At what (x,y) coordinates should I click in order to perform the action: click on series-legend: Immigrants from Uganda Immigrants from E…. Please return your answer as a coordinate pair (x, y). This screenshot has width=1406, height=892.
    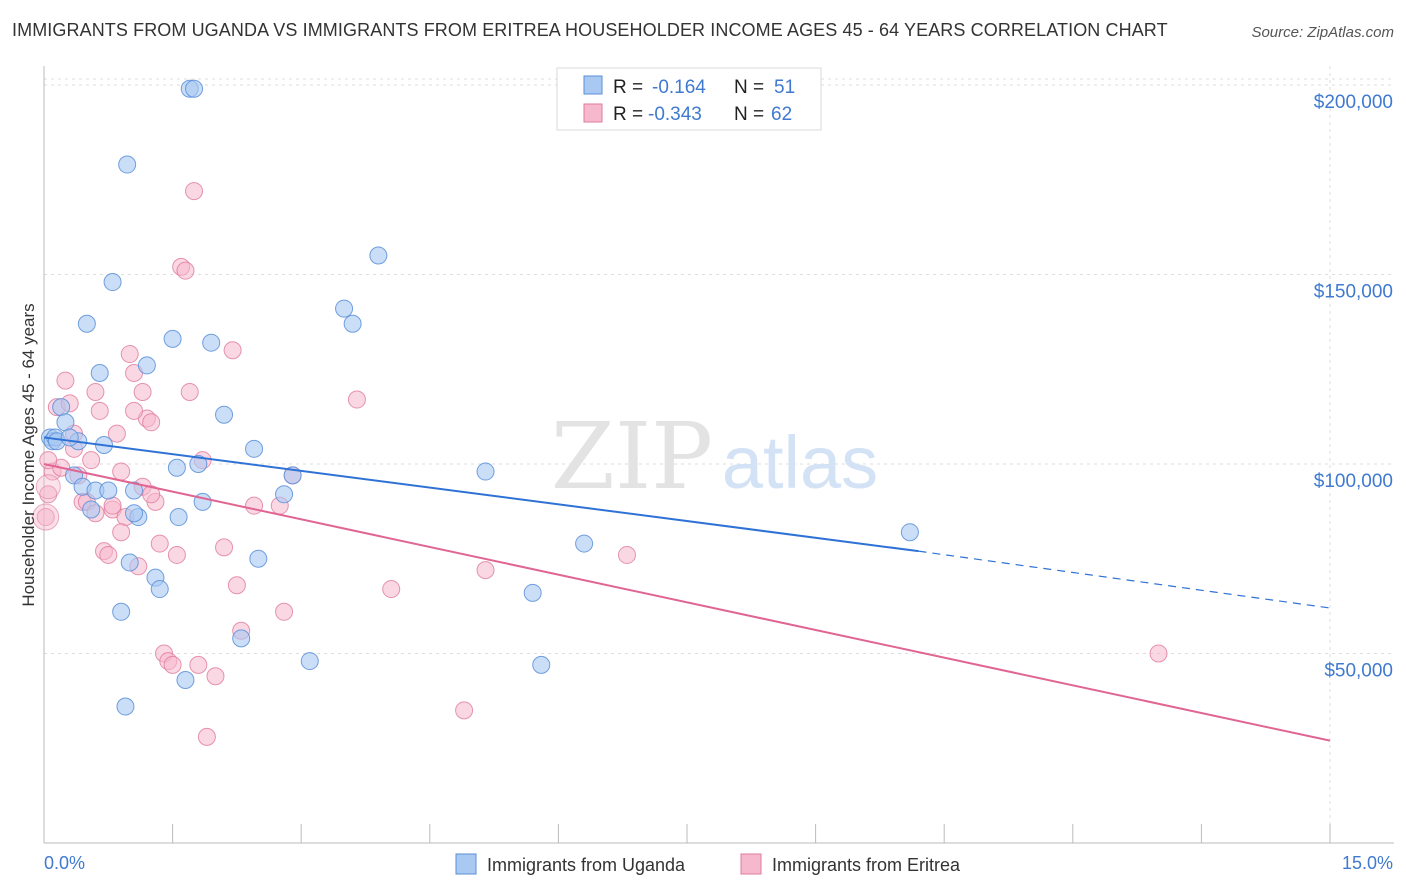
    Looking at the image, I should click on (708, 864).